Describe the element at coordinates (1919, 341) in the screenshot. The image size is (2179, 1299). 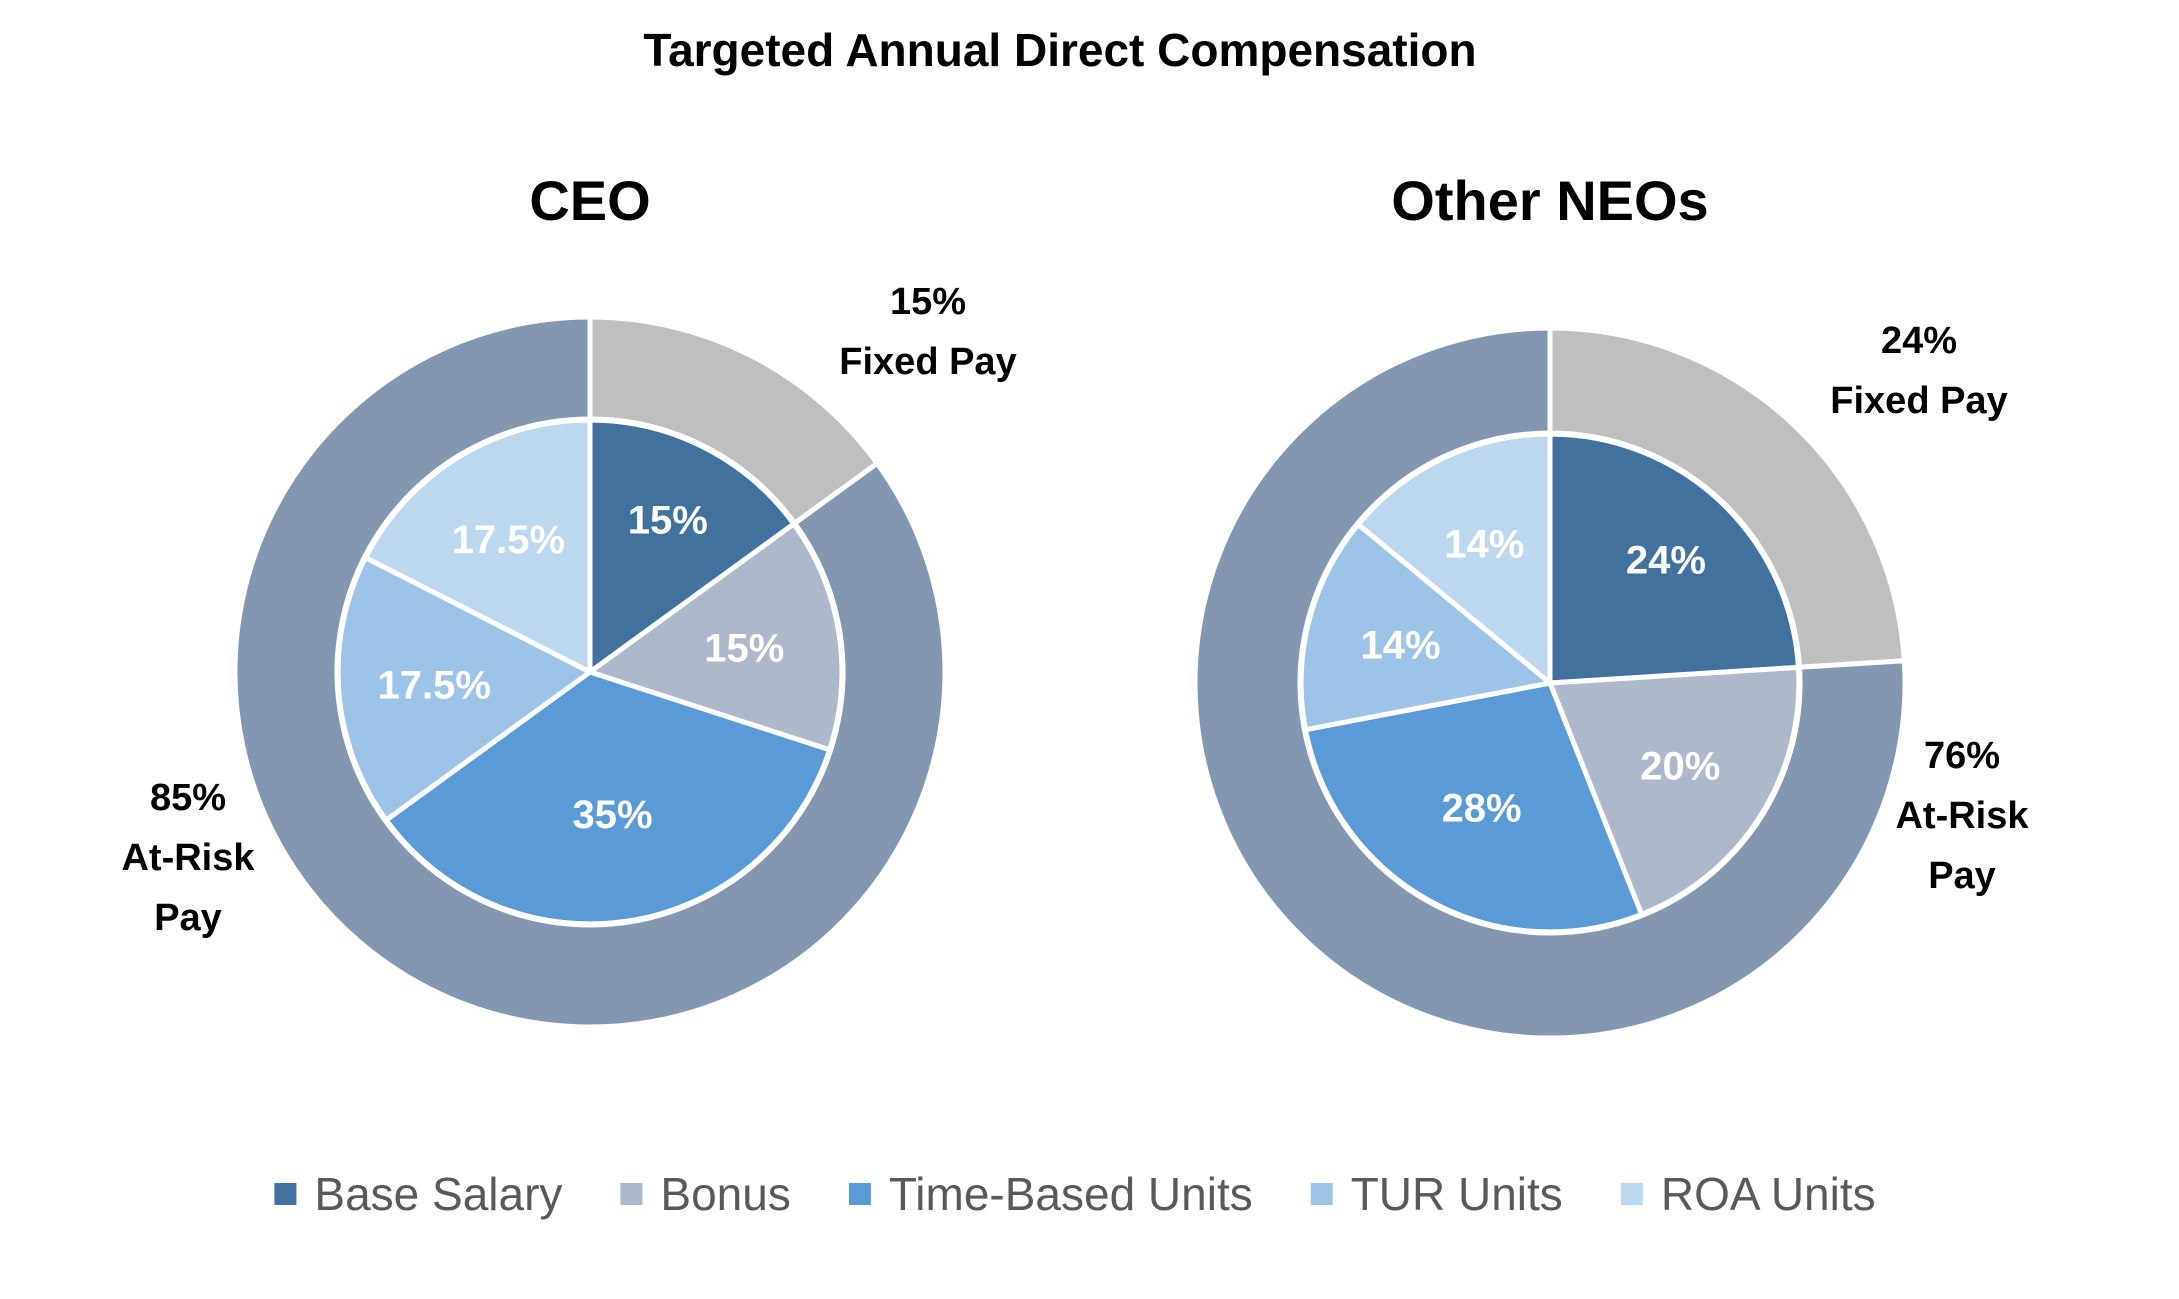
I see `outer-label-line: 24%` at that location.